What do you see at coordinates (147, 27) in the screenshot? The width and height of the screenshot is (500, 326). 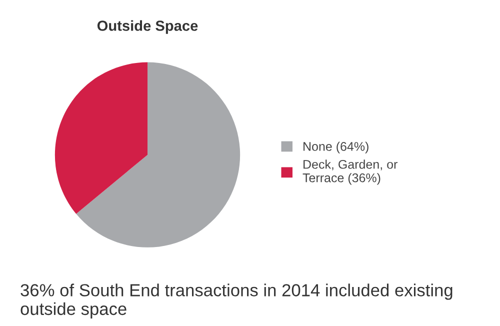 I see `chart-title: Outside Space` at bounding box center [147, 27].